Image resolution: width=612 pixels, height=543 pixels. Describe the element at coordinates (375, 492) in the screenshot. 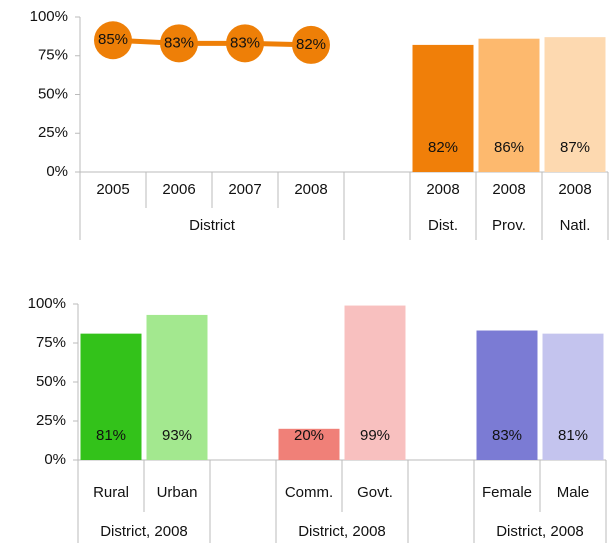

I see `x-tick-label: Govt.` at that location.